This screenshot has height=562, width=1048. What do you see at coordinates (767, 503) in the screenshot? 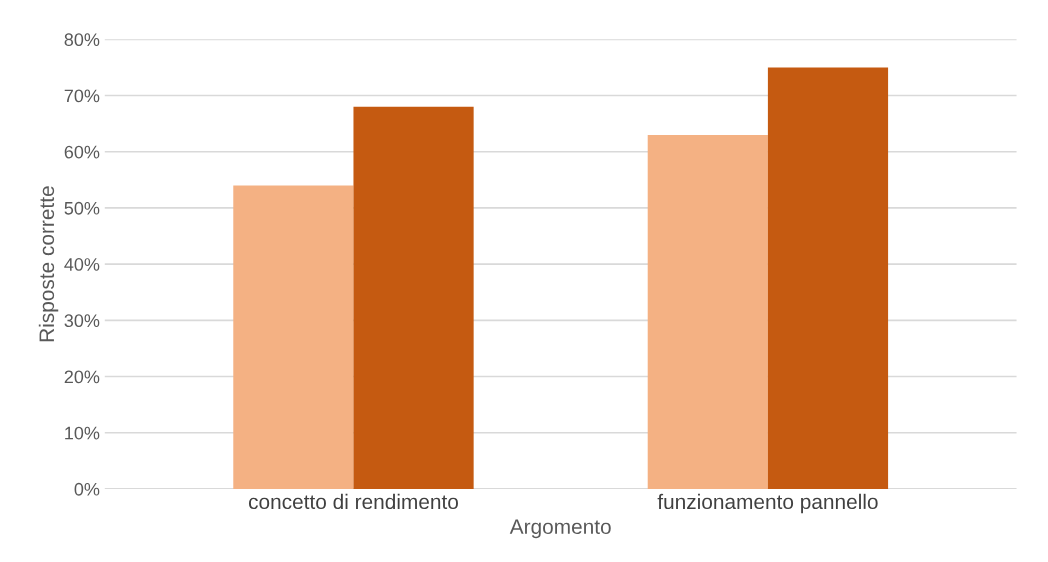
I see `x-tick-label: funzionamento pannello` at bounding box center [767, 503].